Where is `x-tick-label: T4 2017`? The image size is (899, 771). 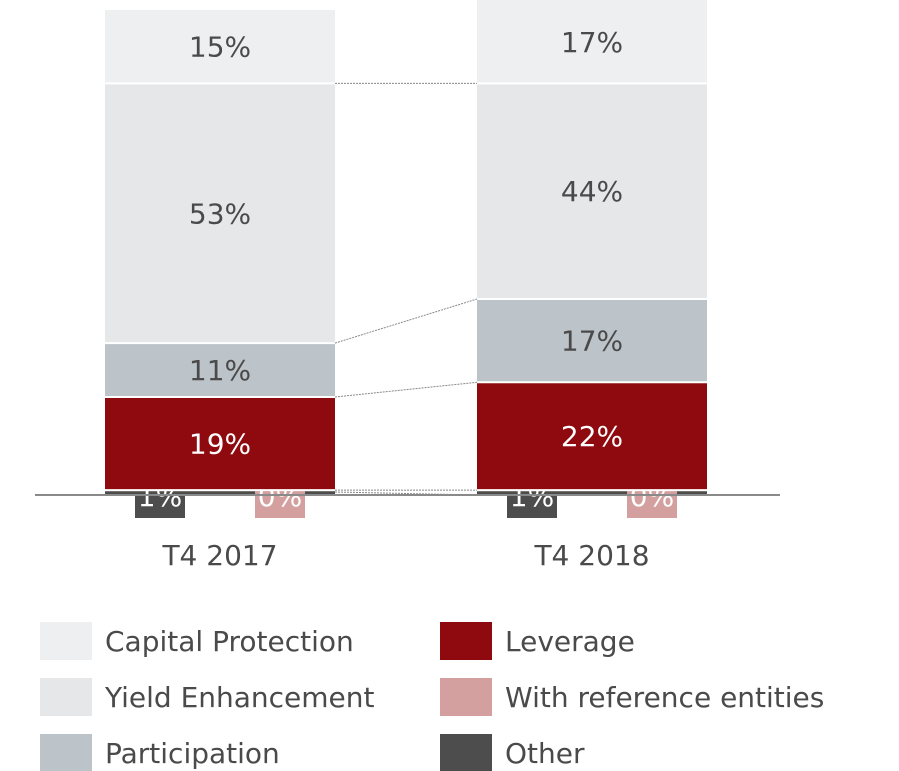
x-tick-label: T4 2017 is located at coordinates (219, 555).